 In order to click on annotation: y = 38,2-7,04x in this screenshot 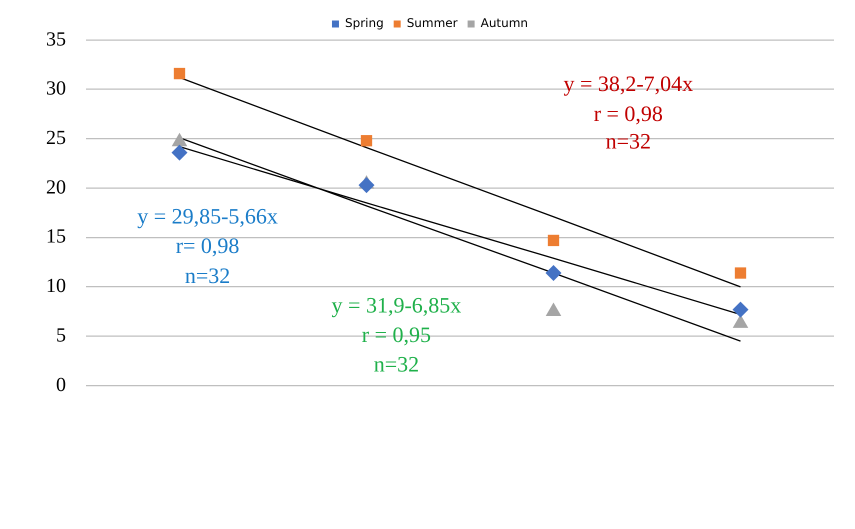, I will do `click(628, 83)`.